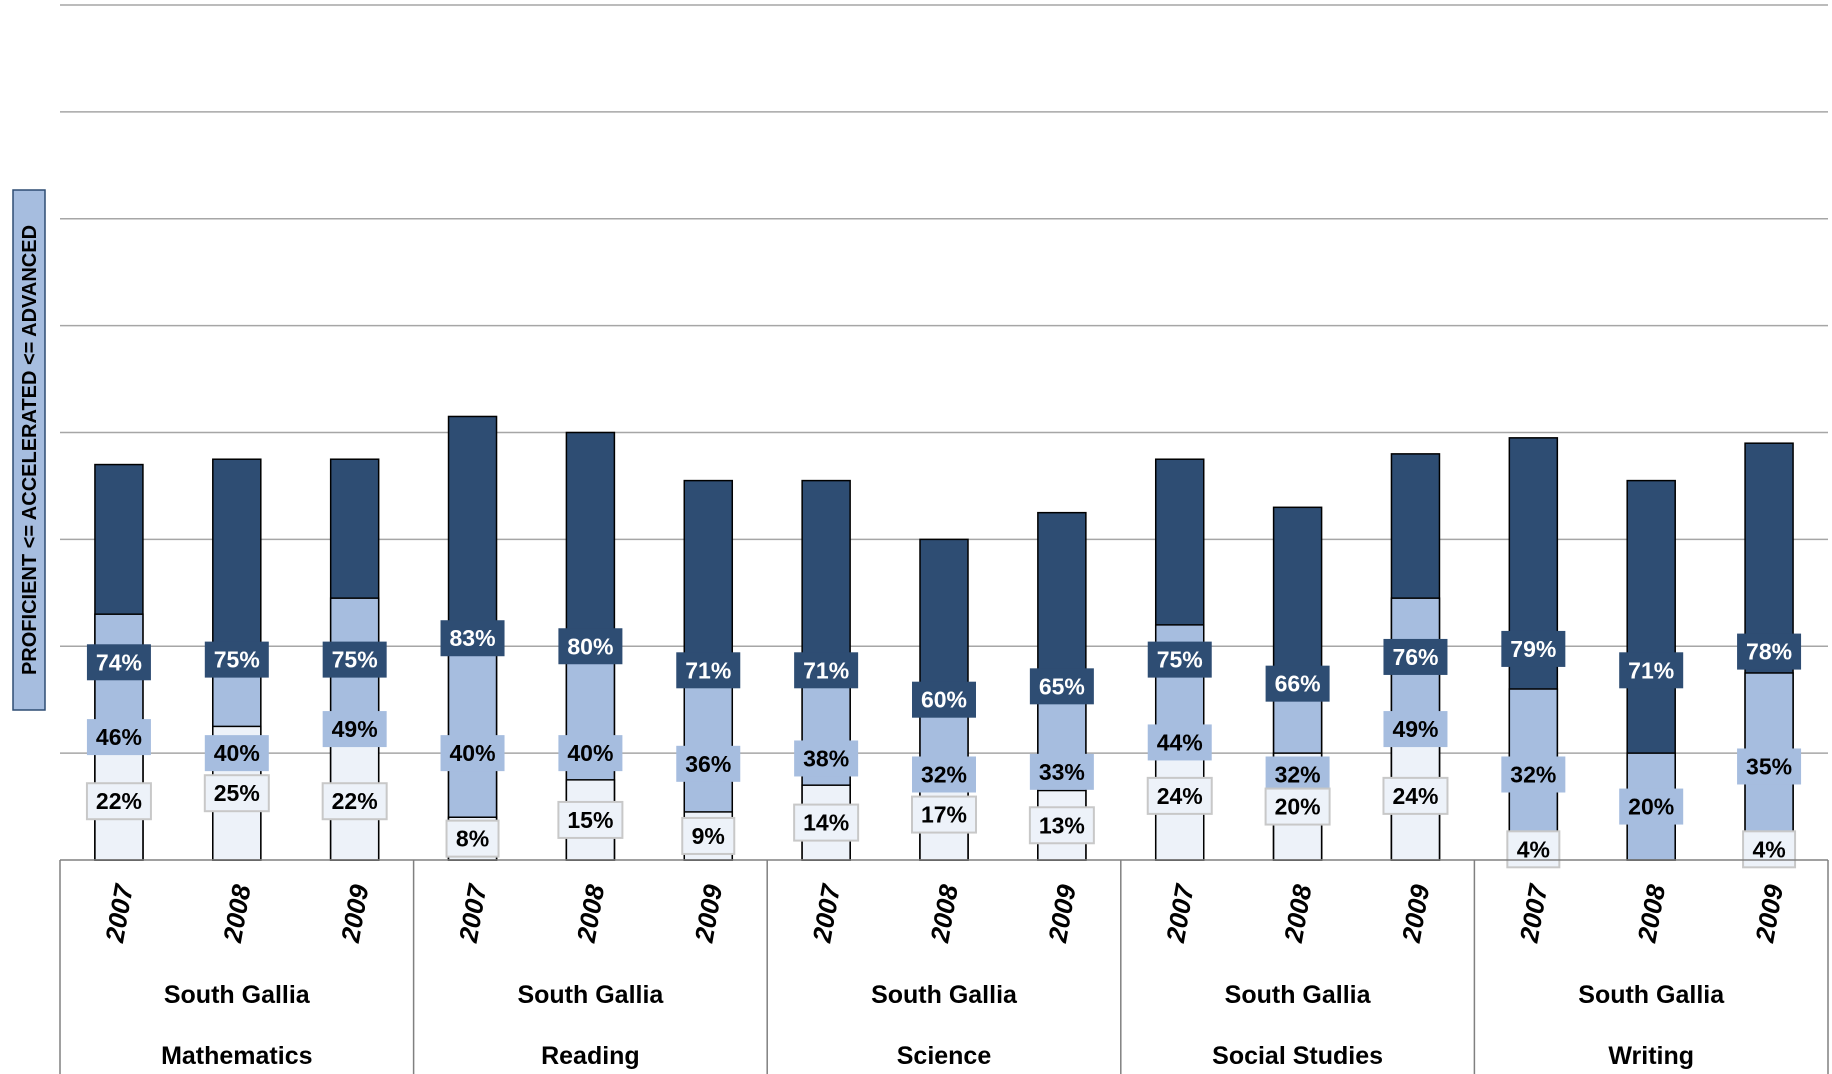 This screenshot has width=1832, height=1074. What do you see at coordinates (590, 1056) in the screenshot?
I see `subject-label: Reading` at bounding box center [590, 1056].